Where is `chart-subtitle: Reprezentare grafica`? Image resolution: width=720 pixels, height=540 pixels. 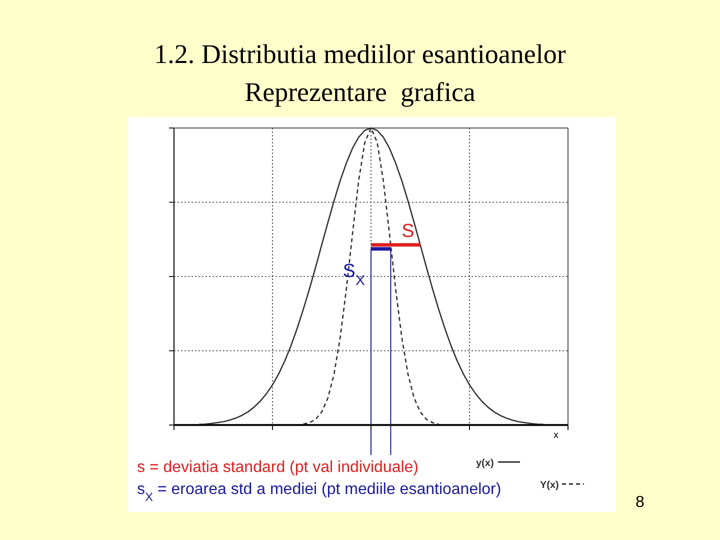 chart-subtitle: Reprezentare grafica is located at coordinates (360, 92).